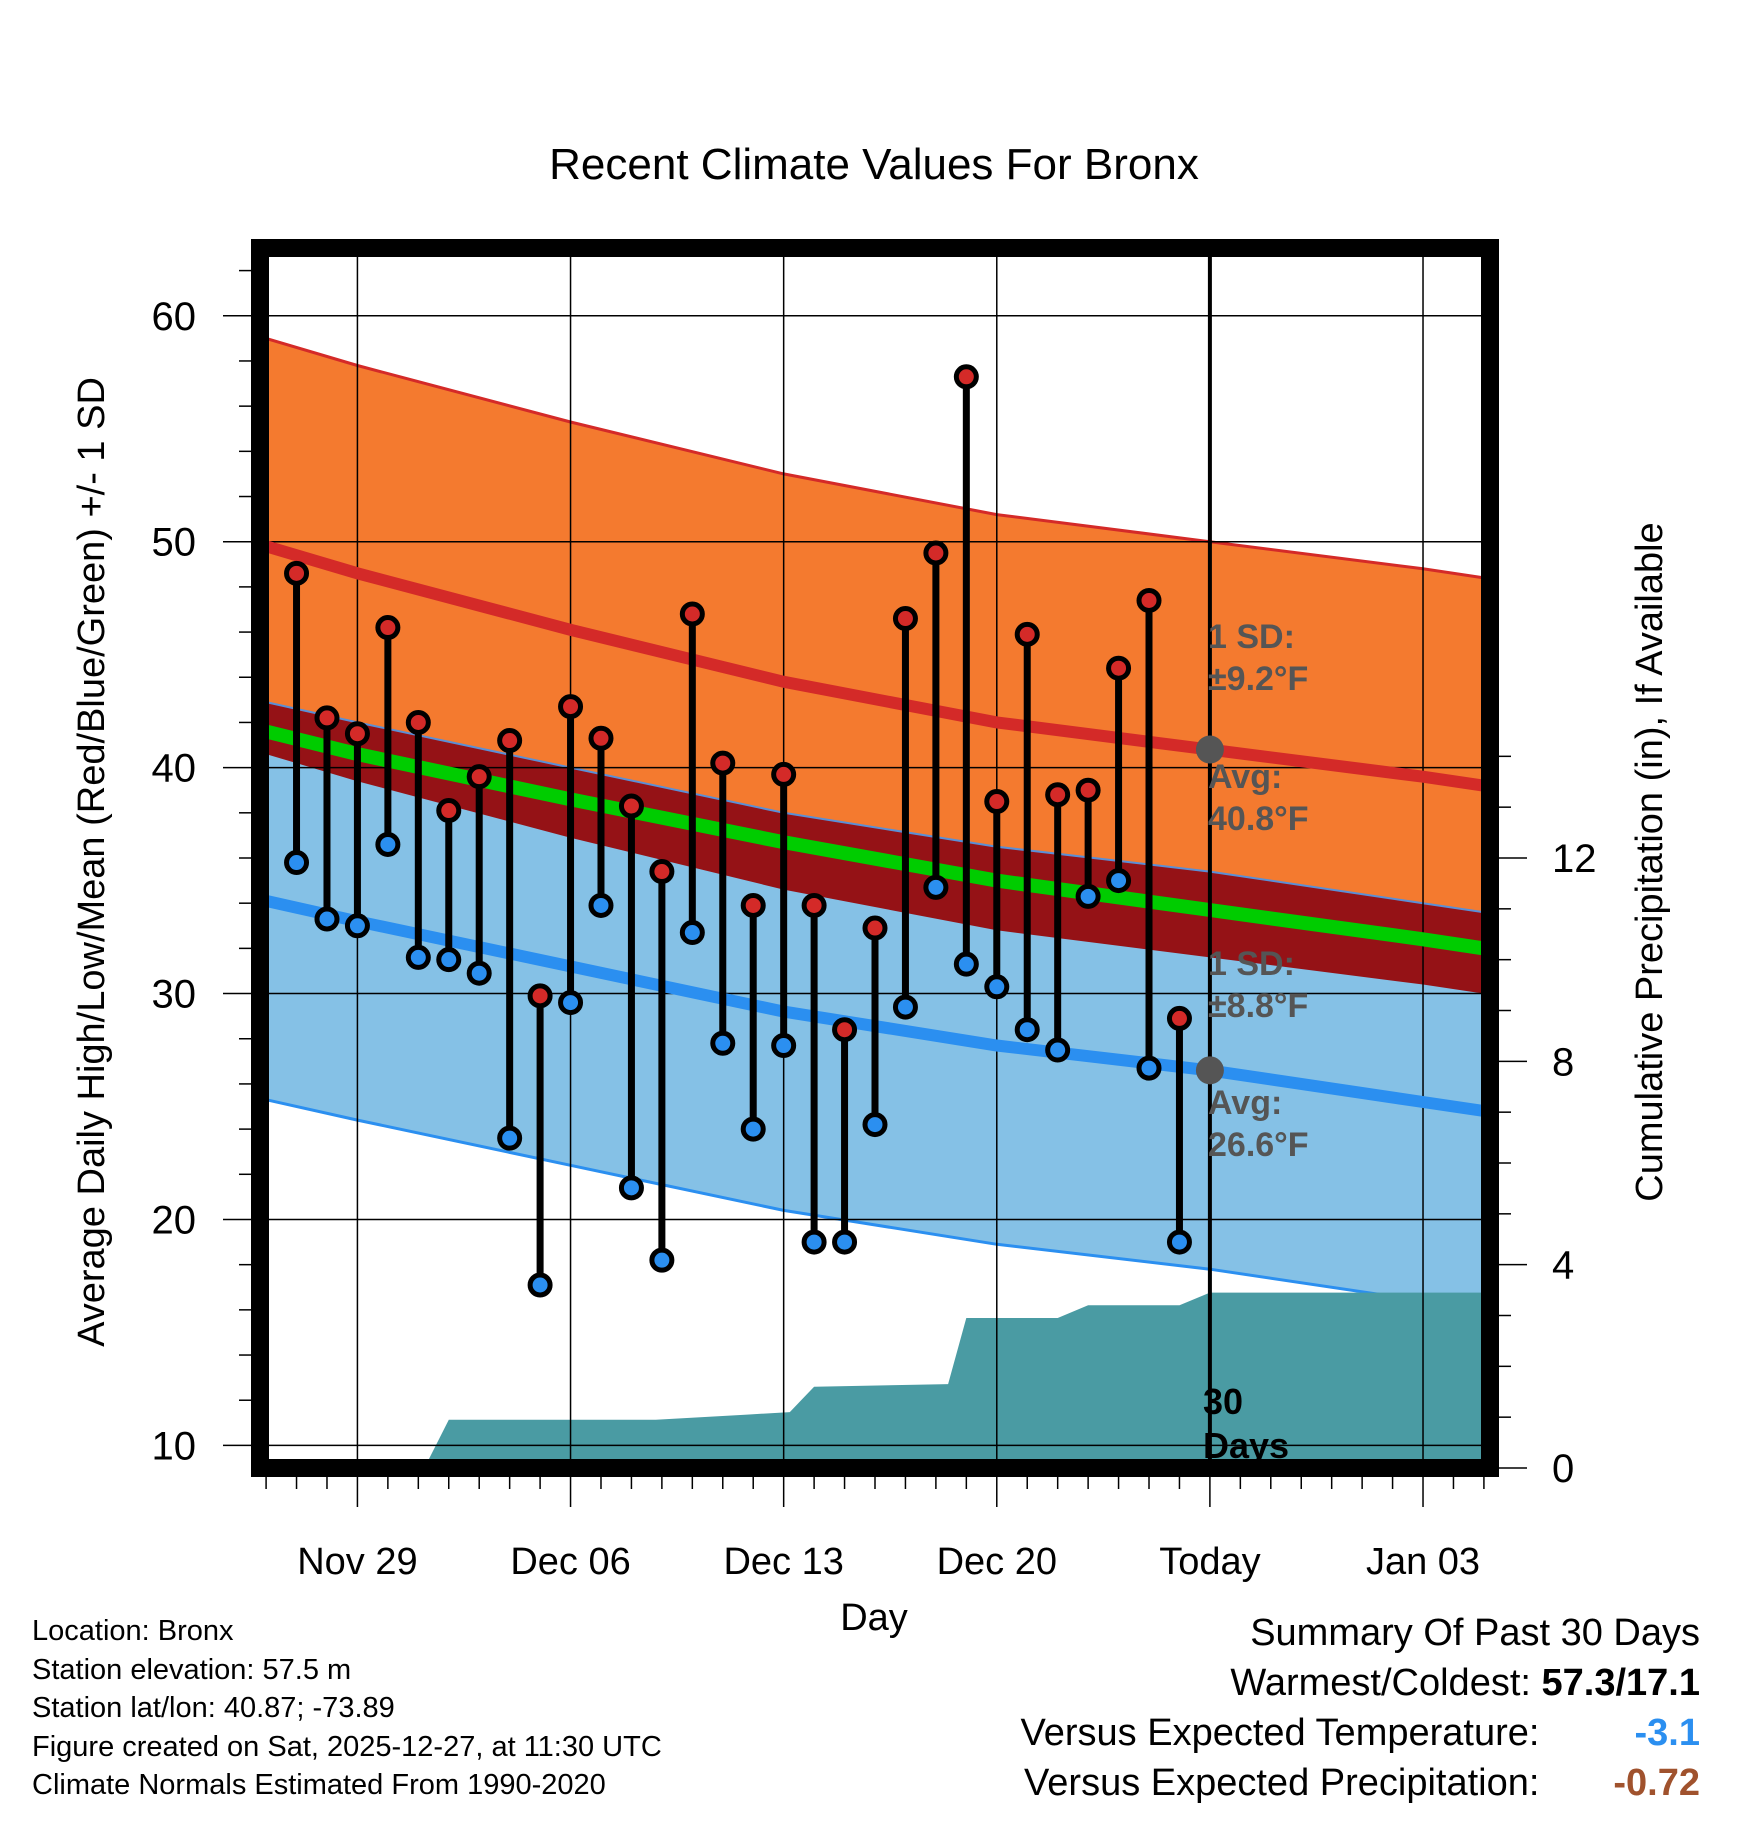  What do you see at coordinates (1620, 1683) in the screenshot?
I see `warmest-coldest-value: 57.3/17.1` at bounding box center [1620, 1683].